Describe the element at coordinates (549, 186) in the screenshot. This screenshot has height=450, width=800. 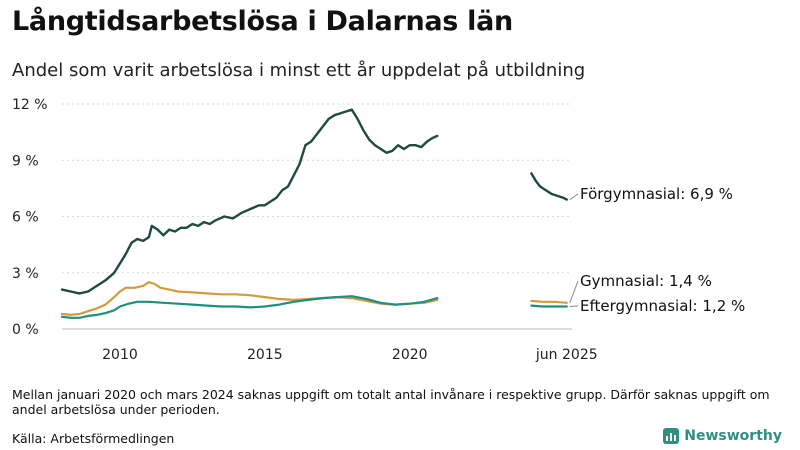
I see `series-line-förgymnasial` at that location.